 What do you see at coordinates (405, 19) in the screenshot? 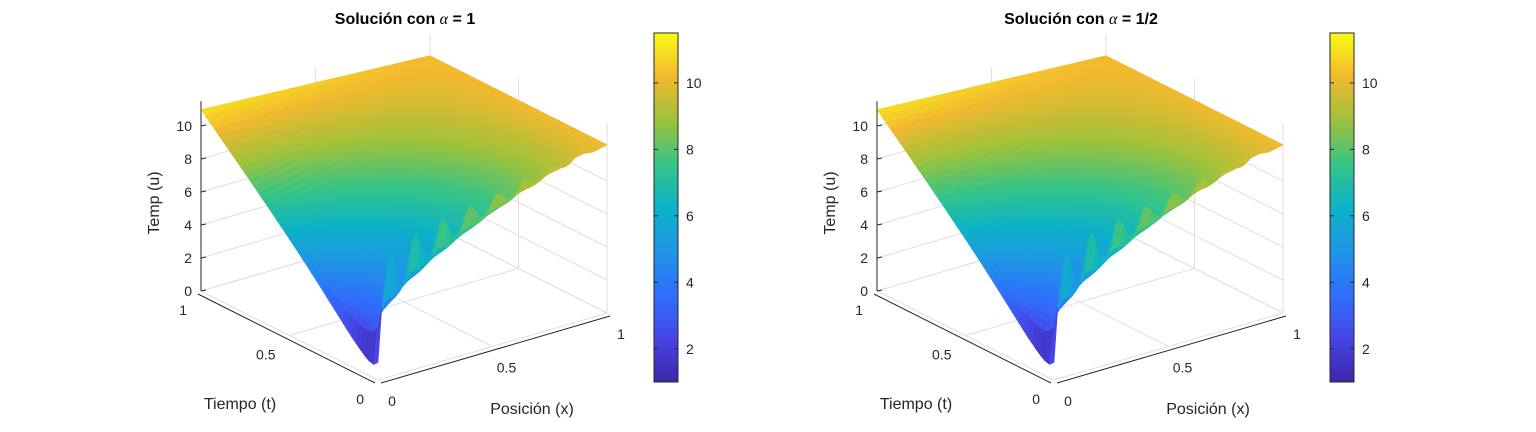
I see `chart-title: Solución con α = 1` at bounding box center [405, 19].